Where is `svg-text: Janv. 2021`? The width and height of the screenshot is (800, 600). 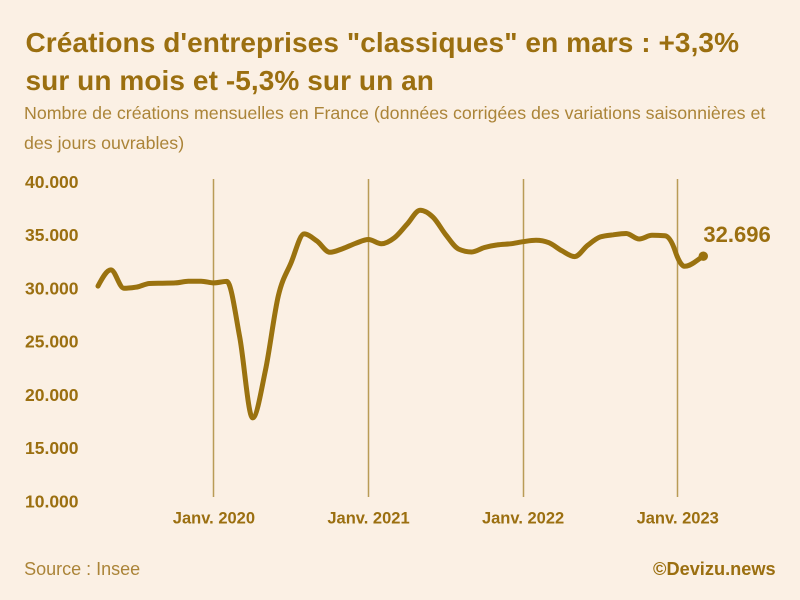
svg-text: Janv. 2021 is located at coordinates (368, 519).